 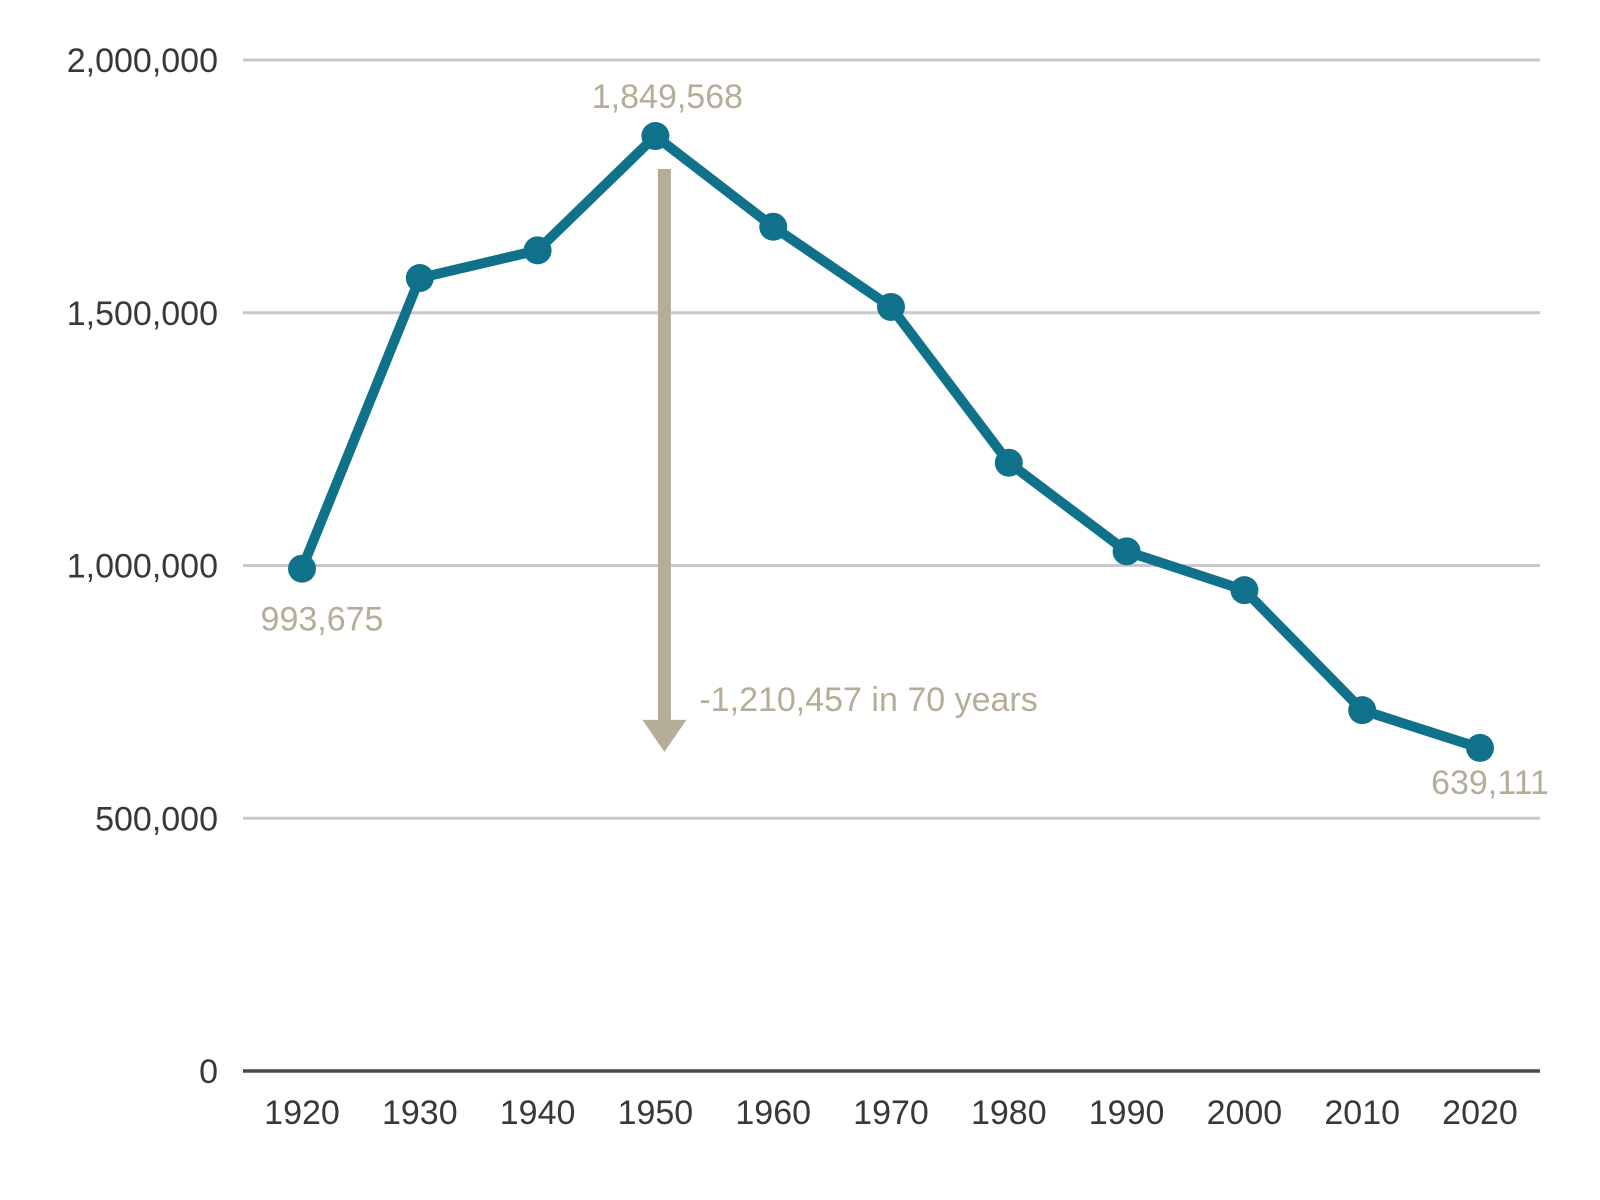 What do you see at coordinates (1244, 590) in the screenshot?
I see `data-point-2000` at bounding box center [1244, 590].